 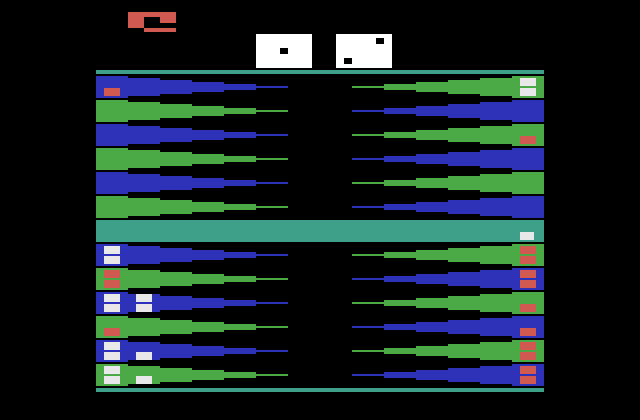 I want to click on bottom-border, so click(x=320, y=390).